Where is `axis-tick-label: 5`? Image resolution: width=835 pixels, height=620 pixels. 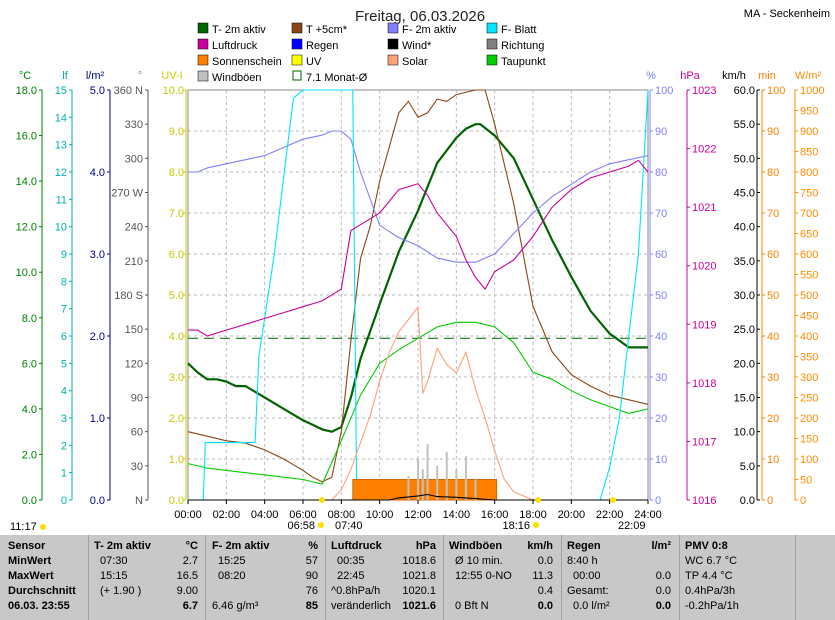 axis-tick-label: 5 is located at coordinates (64, 364).